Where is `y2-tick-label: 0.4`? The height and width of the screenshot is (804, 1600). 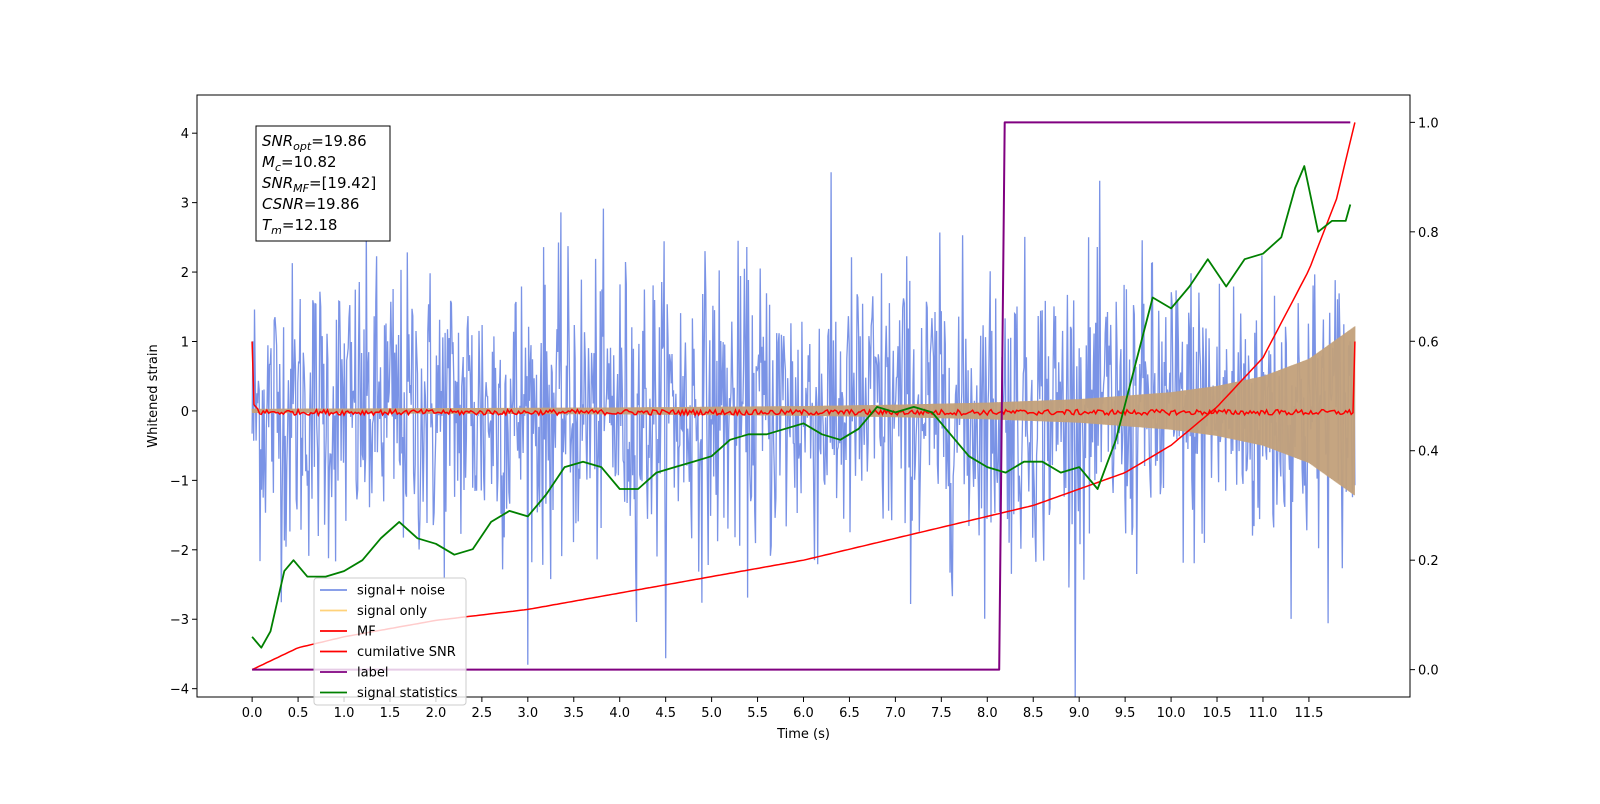 y2-tick-label: 0.4 is located at coordinates (1428, 452).